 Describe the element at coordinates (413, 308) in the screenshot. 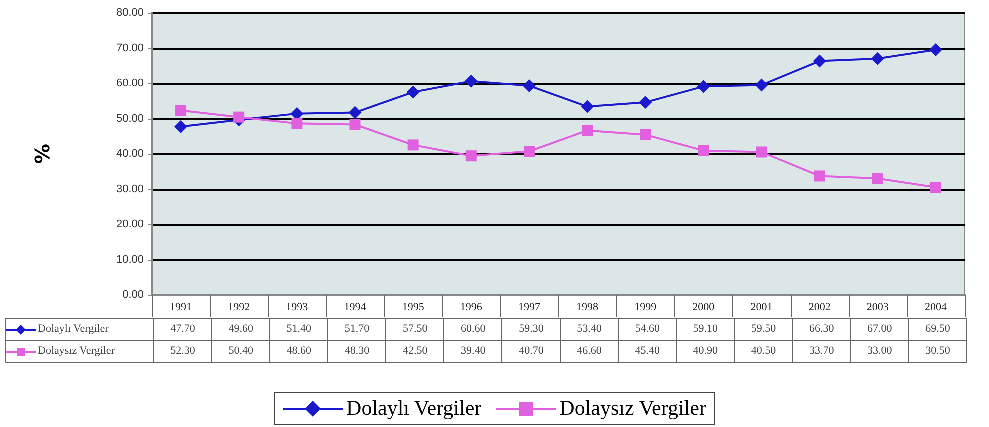

I see `x-tick-label: 1995` at that location.